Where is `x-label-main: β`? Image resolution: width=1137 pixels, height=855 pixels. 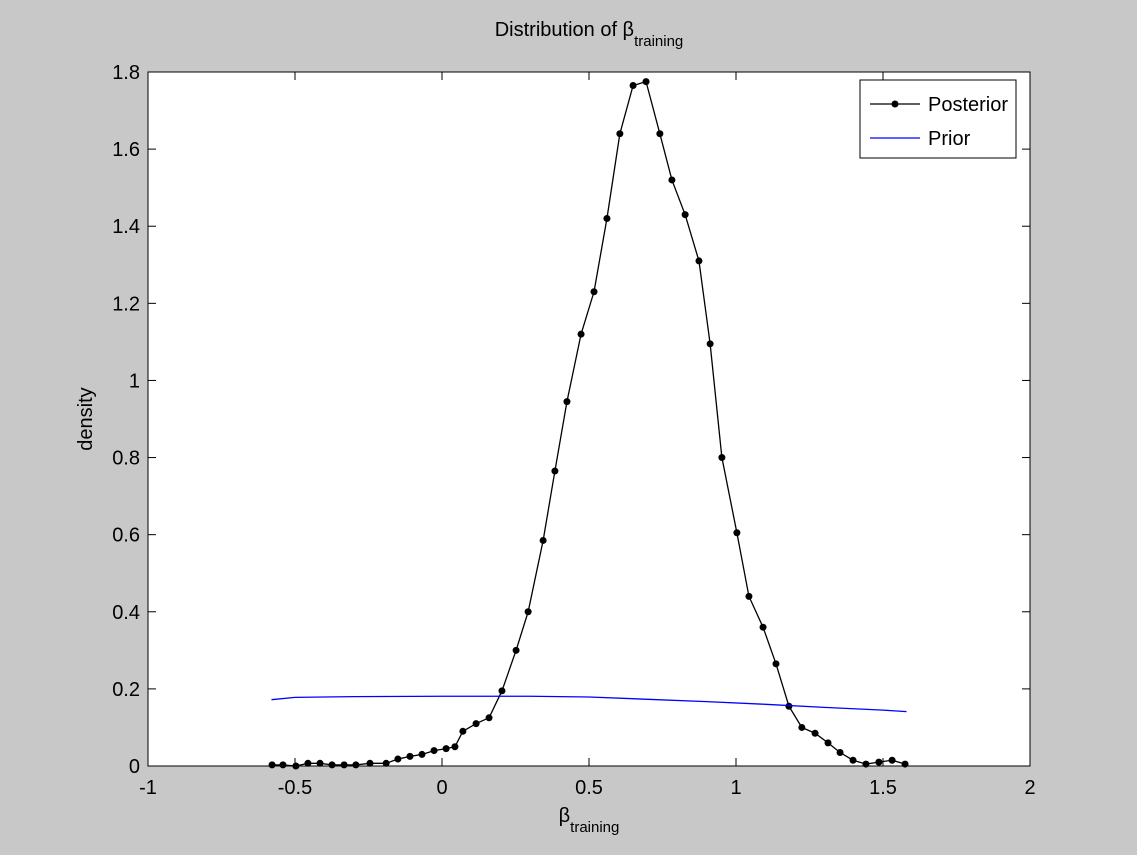
x-label-main: β is located at coordinates (565, 816).